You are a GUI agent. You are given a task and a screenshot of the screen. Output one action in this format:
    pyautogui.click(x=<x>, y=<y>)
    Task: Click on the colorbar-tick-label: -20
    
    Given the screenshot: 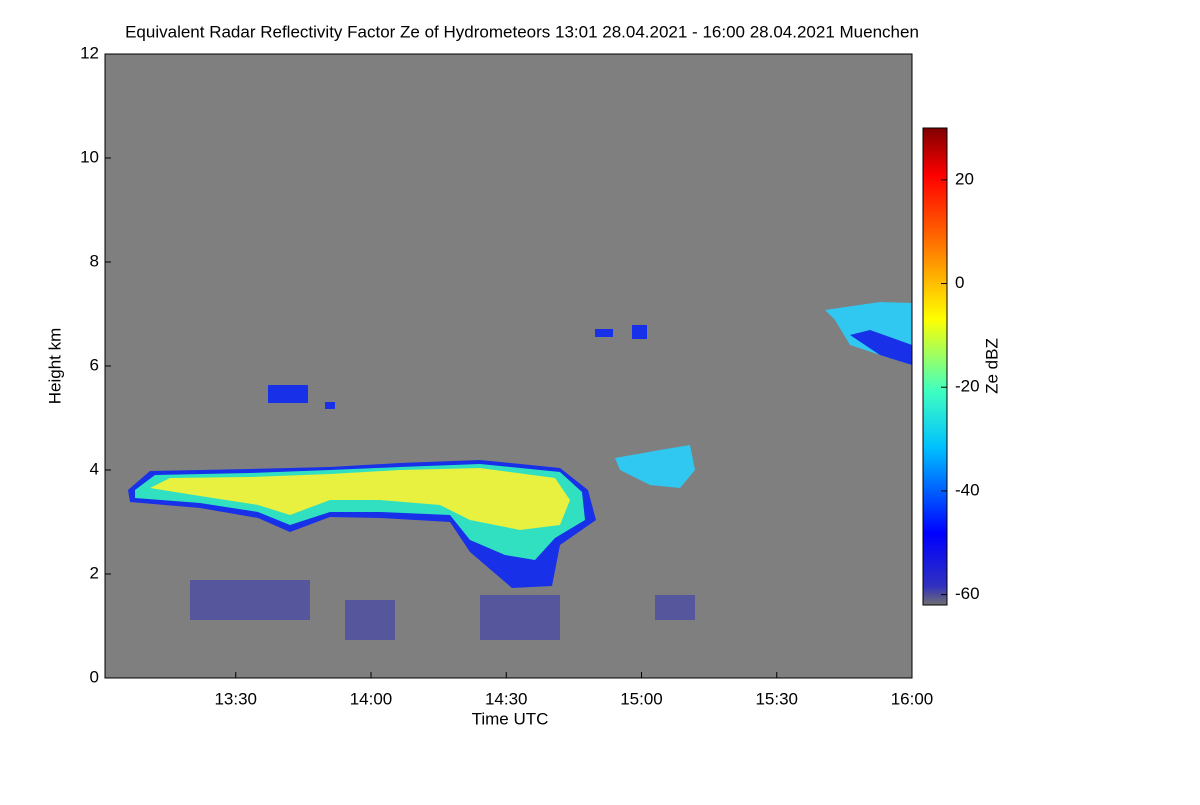 What is the action you would take?
    pyautogui.click(x=967, y=386)
    